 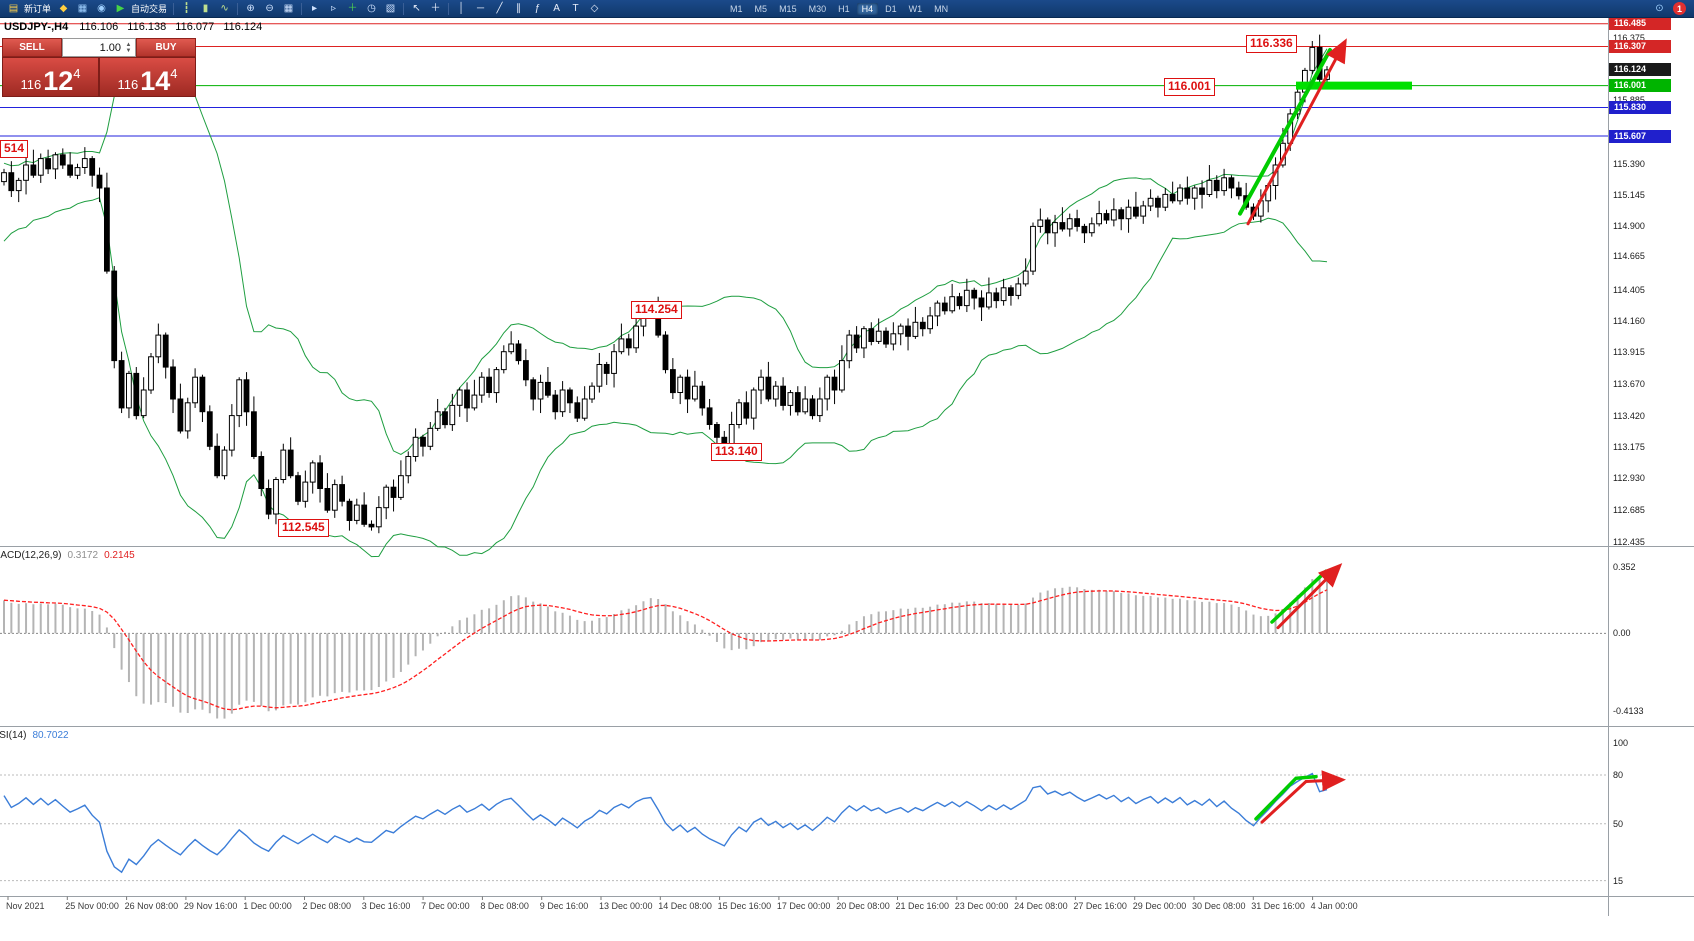 I want to click on price-scale-tick: 112.930, so click(x=1629, y=478).